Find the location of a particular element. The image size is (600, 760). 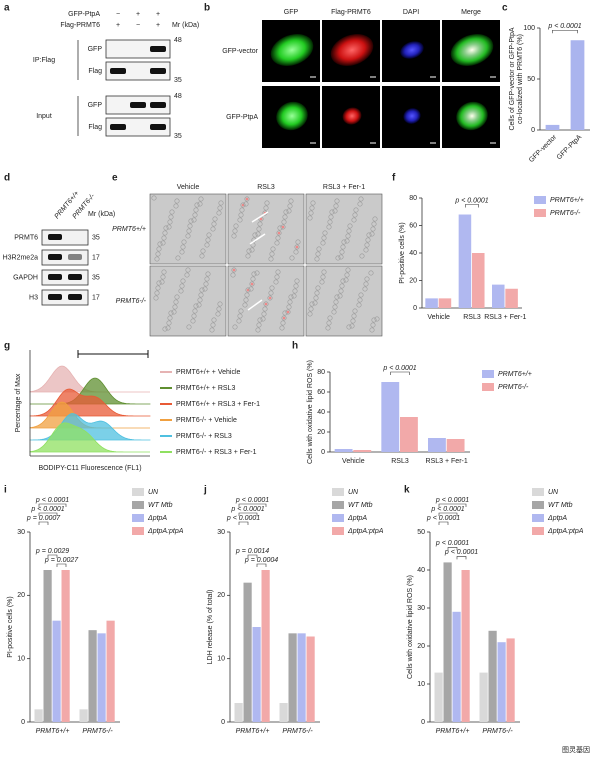

column-label: GFP is located at coordinates (291, 12).